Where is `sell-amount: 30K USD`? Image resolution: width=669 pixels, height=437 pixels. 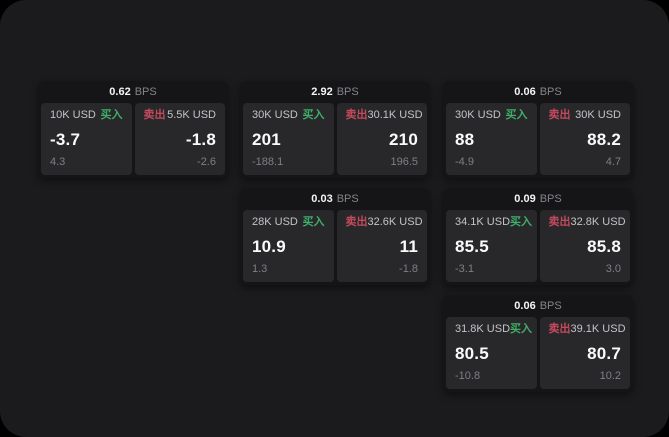
sell-amount: 30K USD is located at coordinates (598, 115).